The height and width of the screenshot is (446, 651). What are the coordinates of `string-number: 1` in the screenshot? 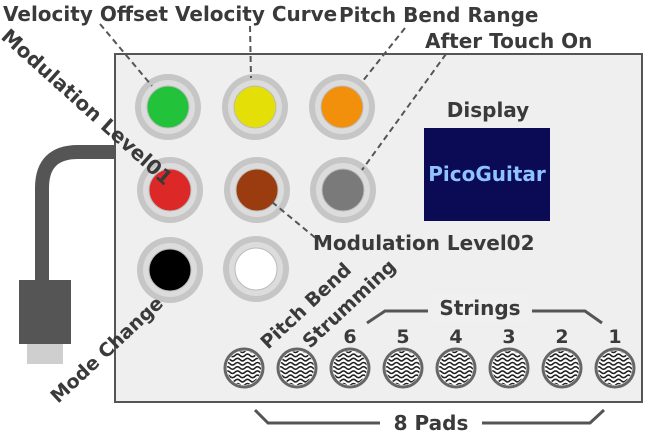 It's located at (614, 337).